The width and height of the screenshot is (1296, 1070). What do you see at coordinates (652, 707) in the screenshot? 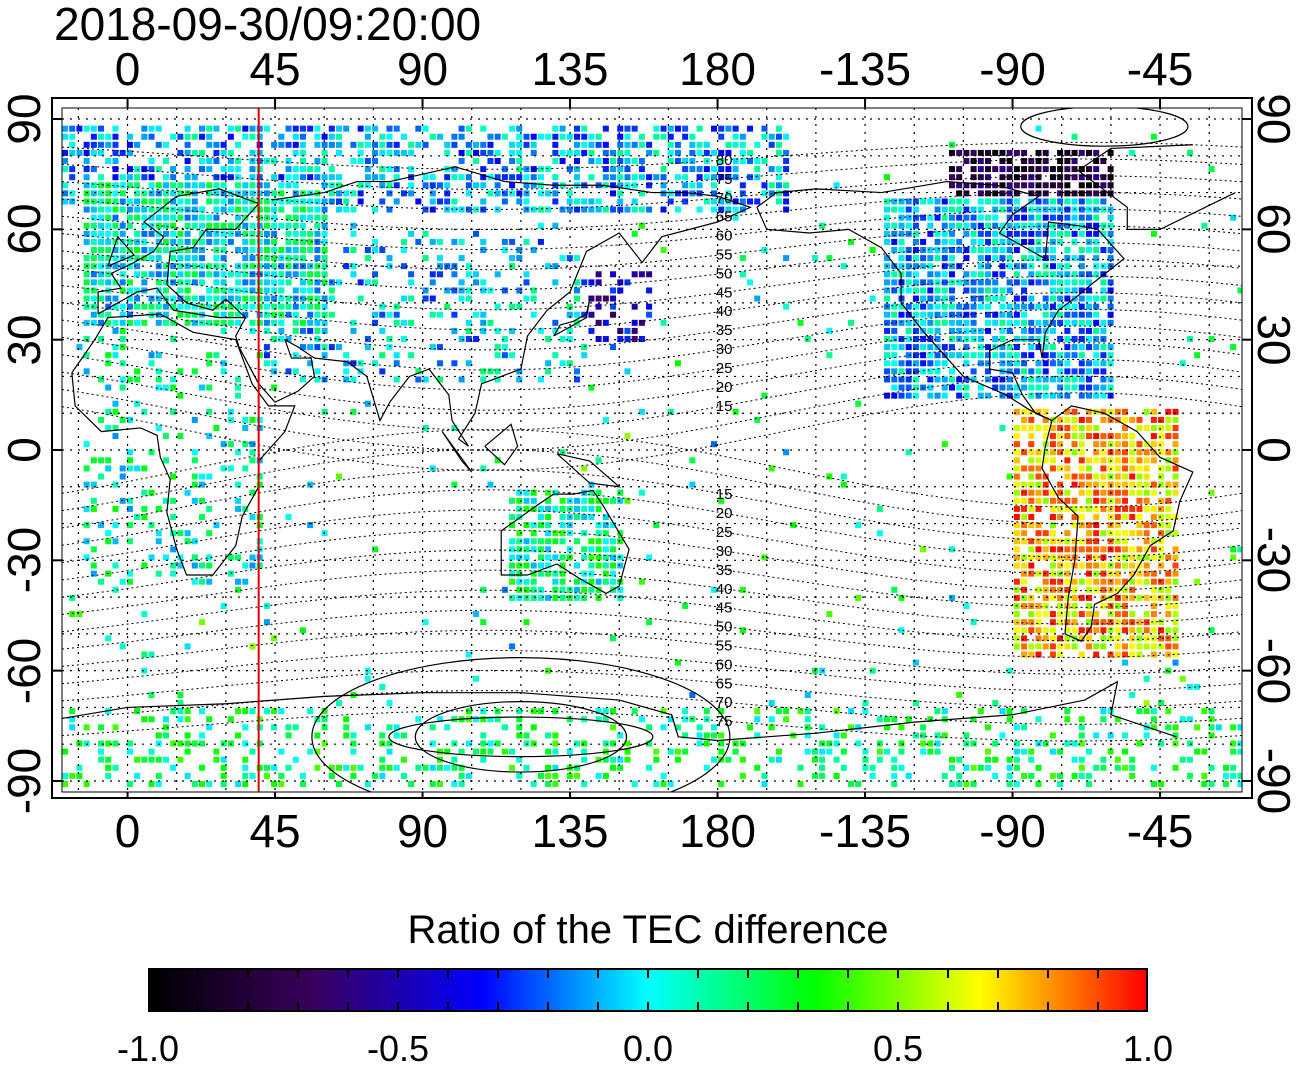
I see `contour-line` at bounding box center [652, 707].